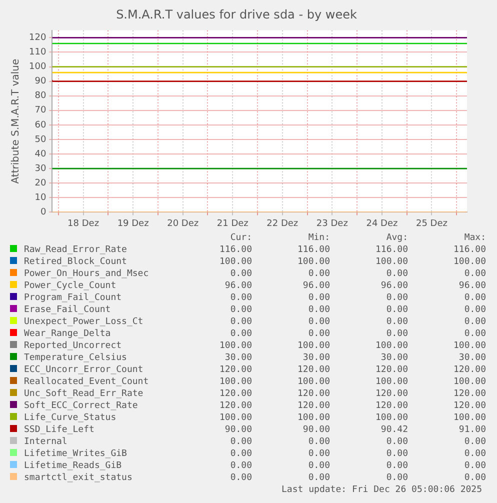  What do you see at coordinates (382, 223) in the screenshot?
I see `x-tick-label: 24 Dez` at bounding box center [382, 223].